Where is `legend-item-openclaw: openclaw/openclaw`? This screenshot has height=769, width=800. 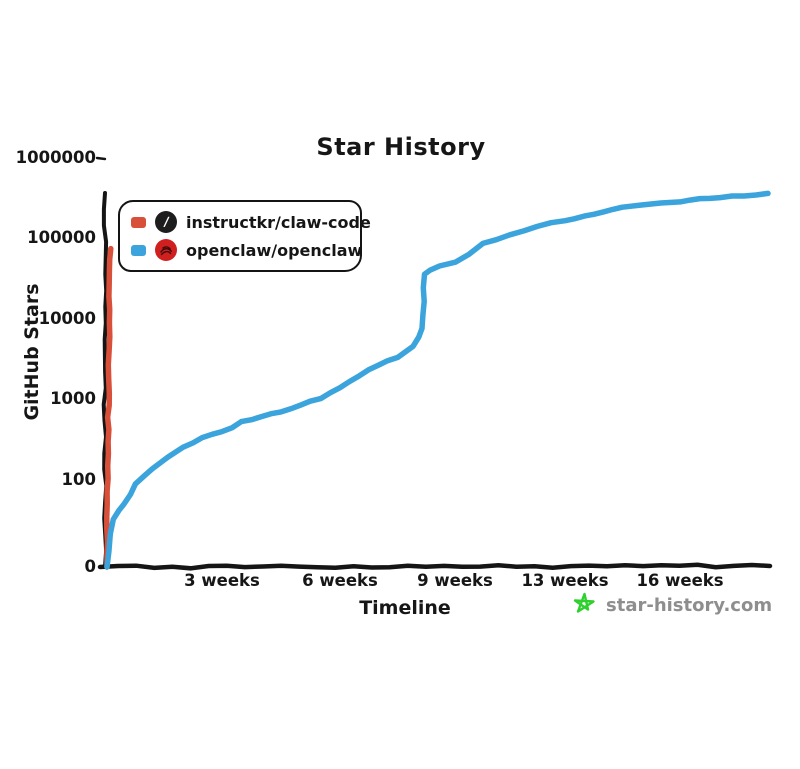
legend-item-openclaw: openclaw/openclaw is located at coordinates (246, 250).